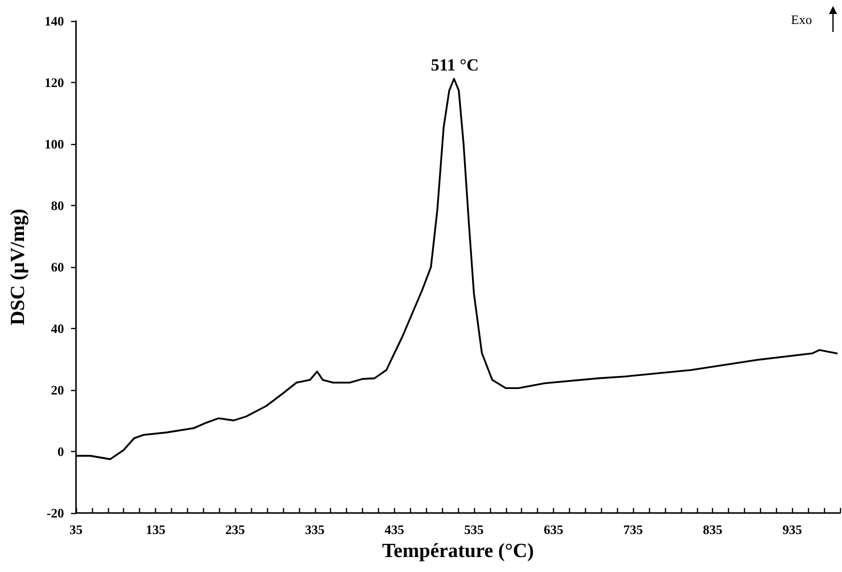 This screenshot has height=572, width=842. I want to click on y-tick-label: 40, so click(57, 328).